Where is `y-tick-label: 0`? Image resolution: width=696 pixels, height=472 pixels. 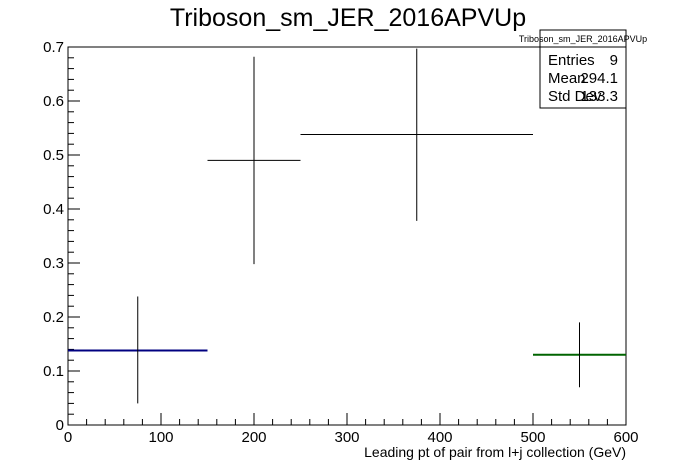
y-tick-label: 0 is located at coordinates (60, 425).